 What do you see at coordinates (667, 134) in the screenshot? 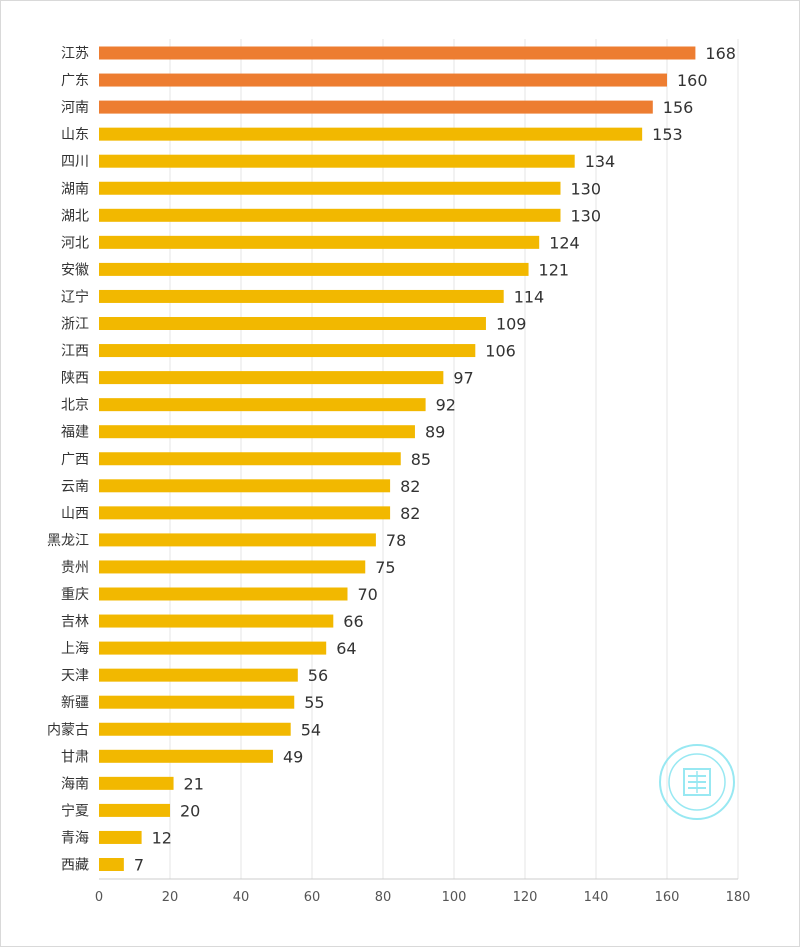
I see `value-label: 153` at bounding box center [667, 134].